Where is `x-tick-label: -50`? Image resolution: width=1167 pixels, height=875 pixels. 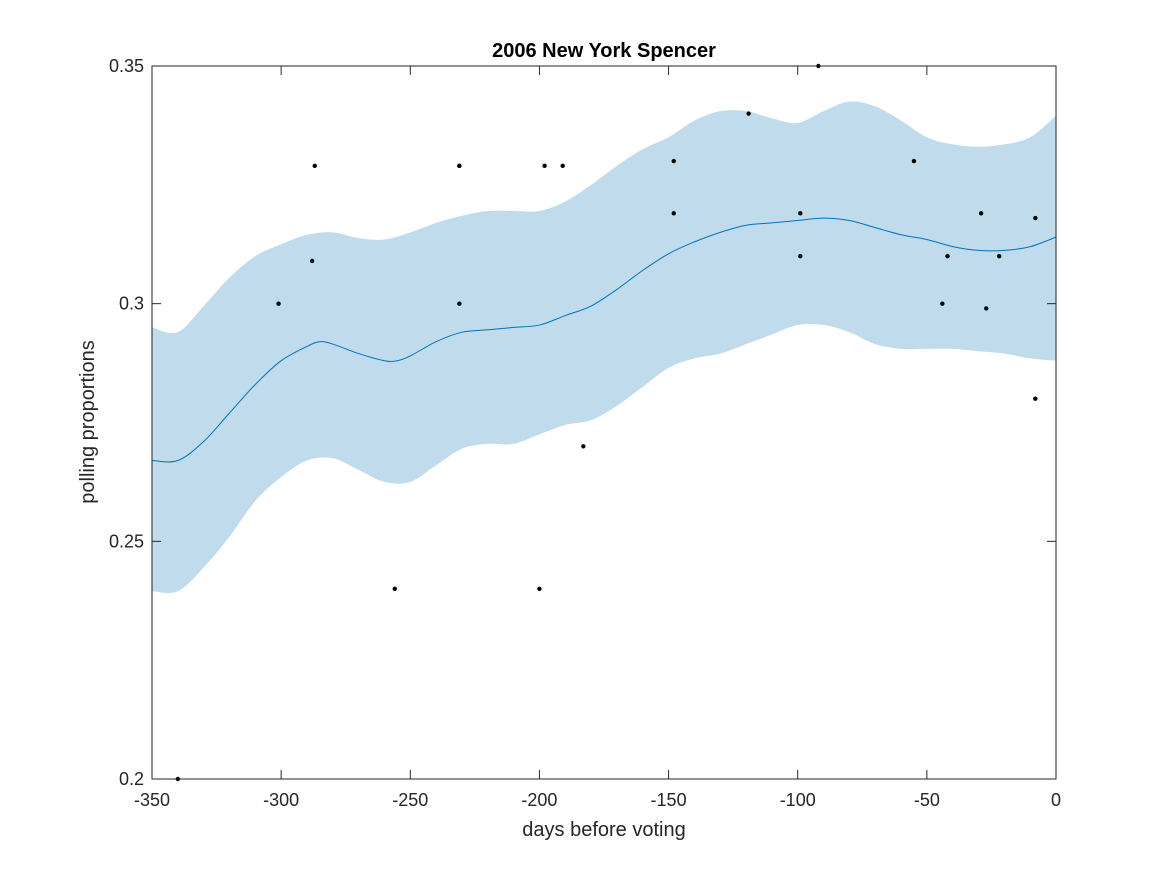 x-tick-label: -50 is located at coordinates (927, 800).